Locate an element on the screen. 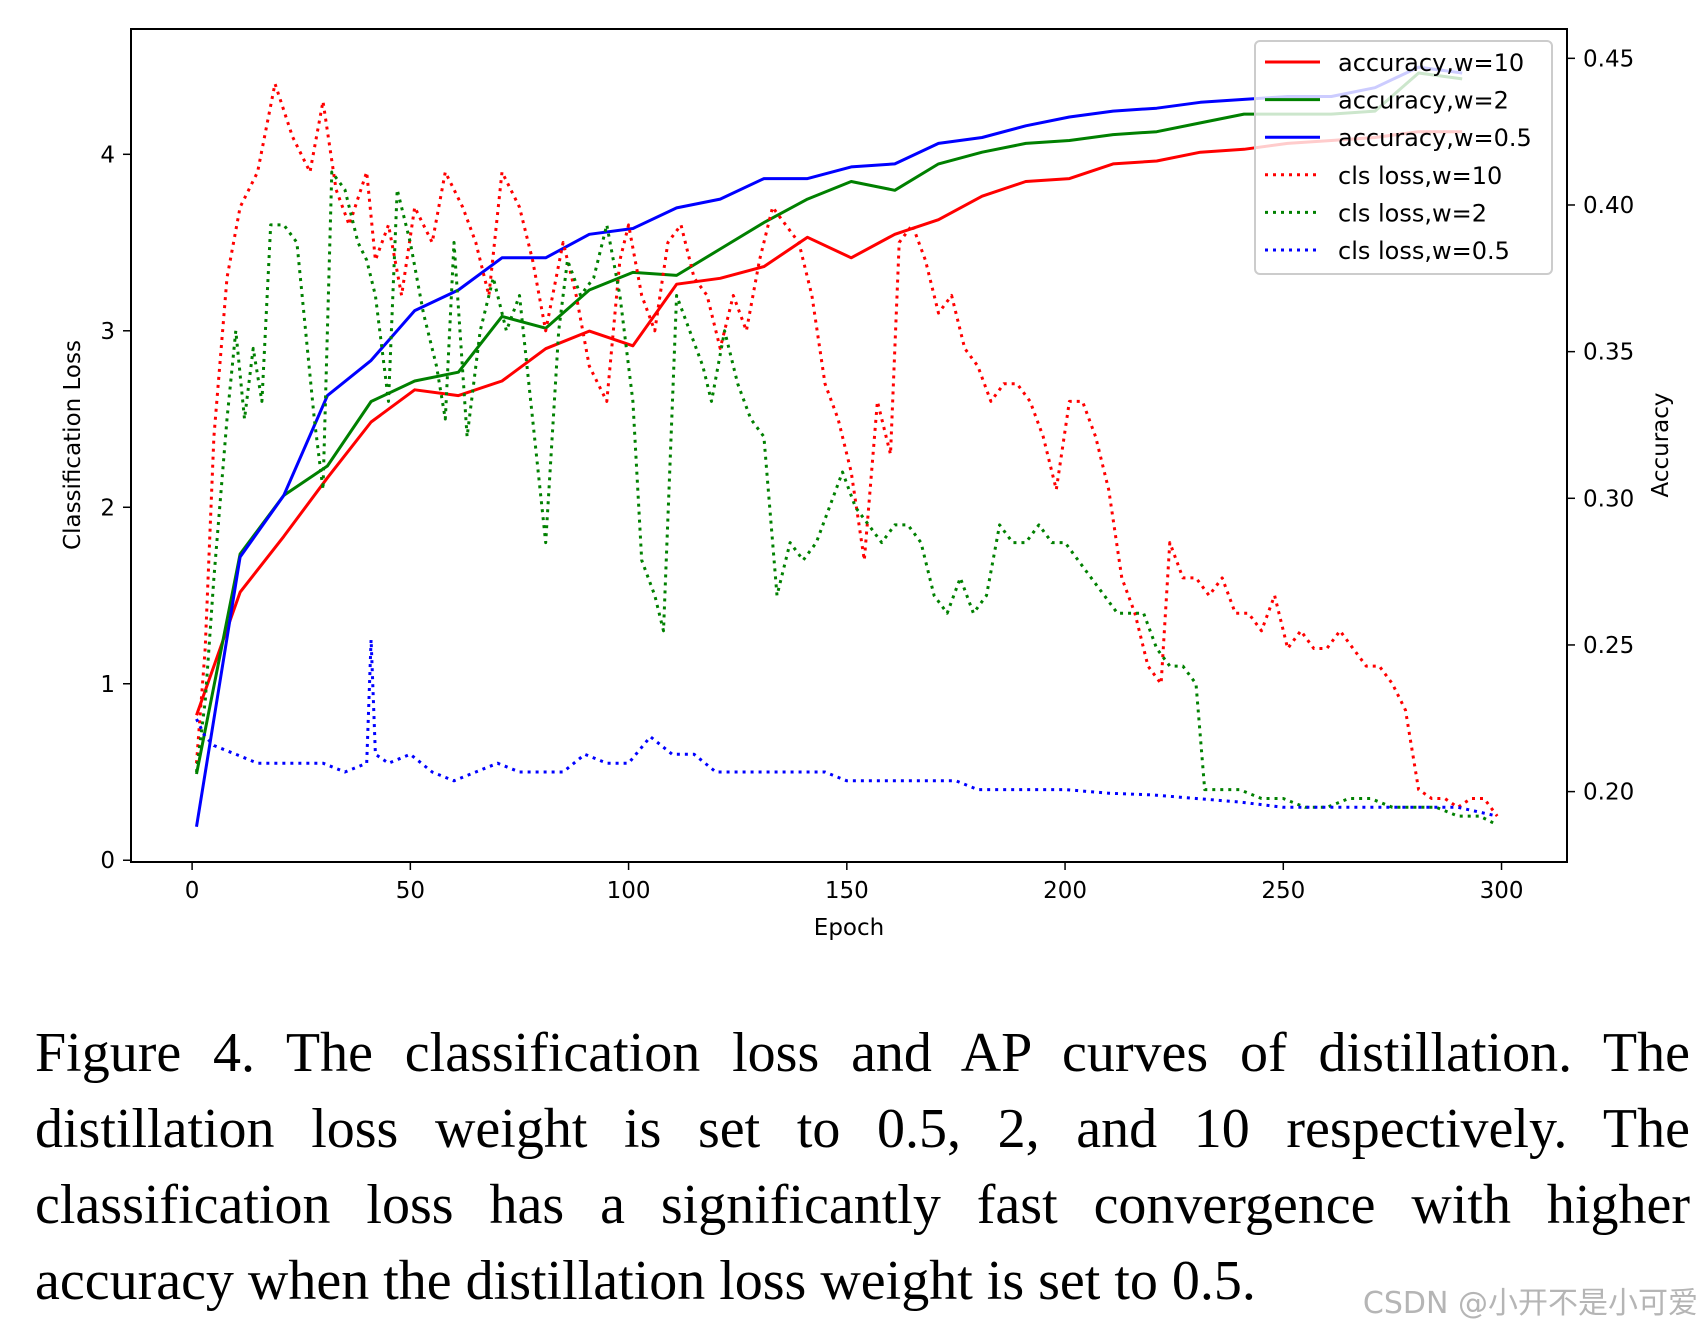 The image size is (1706, 1325). y-left-tick-label: 2 is located at coordinates (107, 508).